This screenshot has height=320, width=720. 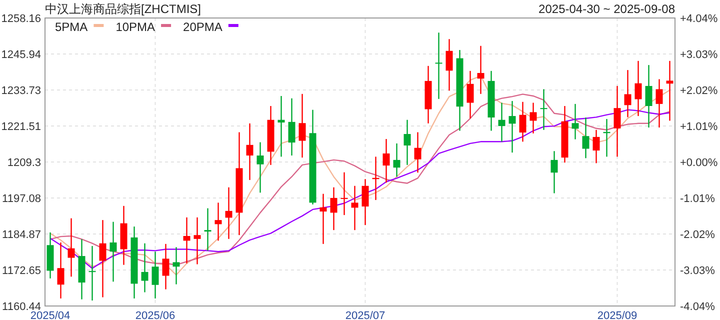 What do you see at coordinates (50, 315) in the screenshot?
I see `x-tick-label: 2025/04` at bounding box center [50, 315].